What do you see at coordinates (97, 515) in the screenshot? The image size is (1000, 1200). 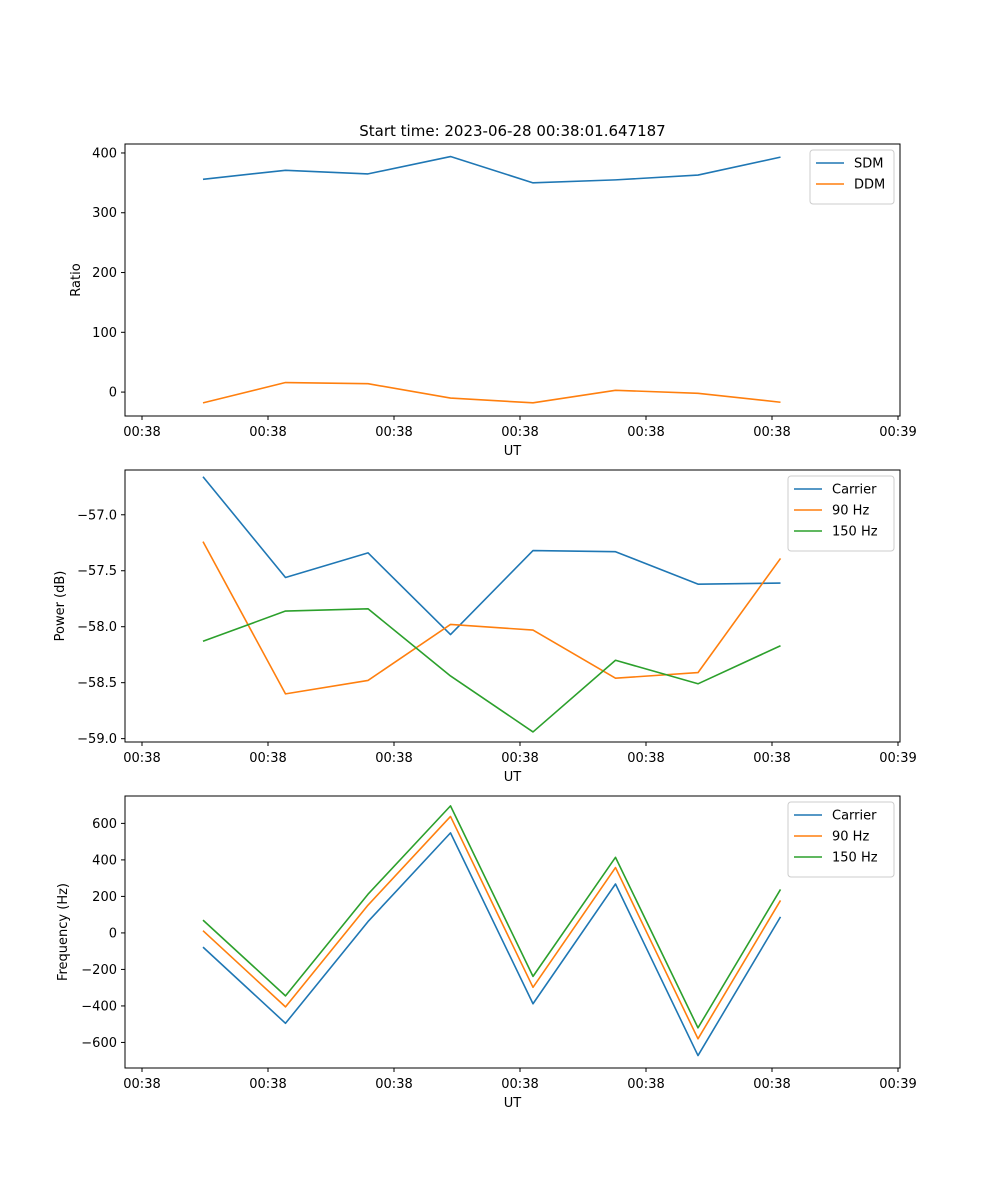 I see `y-tick-label: −57.0` at bounding box center [97, 515].